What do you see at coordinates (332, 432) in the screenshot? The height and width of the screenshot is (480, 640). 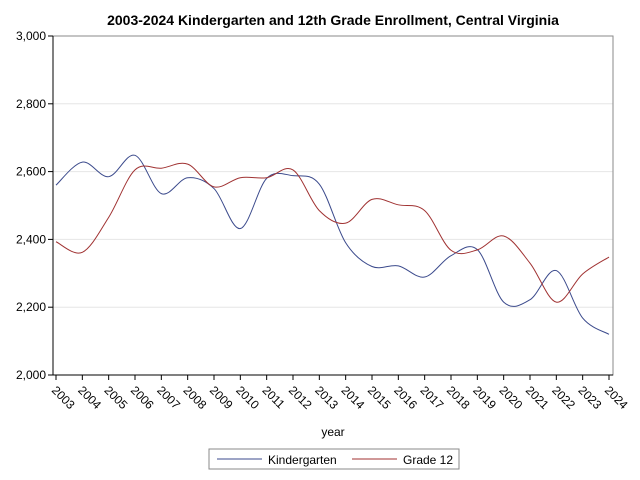 I see `x-axis-label: year` at bounding box center [332, 432].